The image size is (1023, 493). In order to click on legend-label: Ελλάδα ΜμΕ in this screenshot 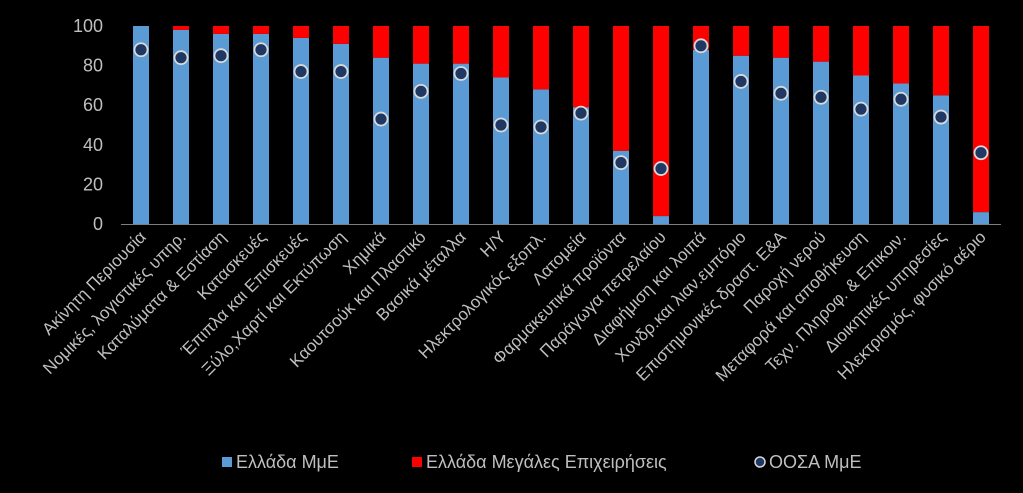, I will do `click(287, 462)`.